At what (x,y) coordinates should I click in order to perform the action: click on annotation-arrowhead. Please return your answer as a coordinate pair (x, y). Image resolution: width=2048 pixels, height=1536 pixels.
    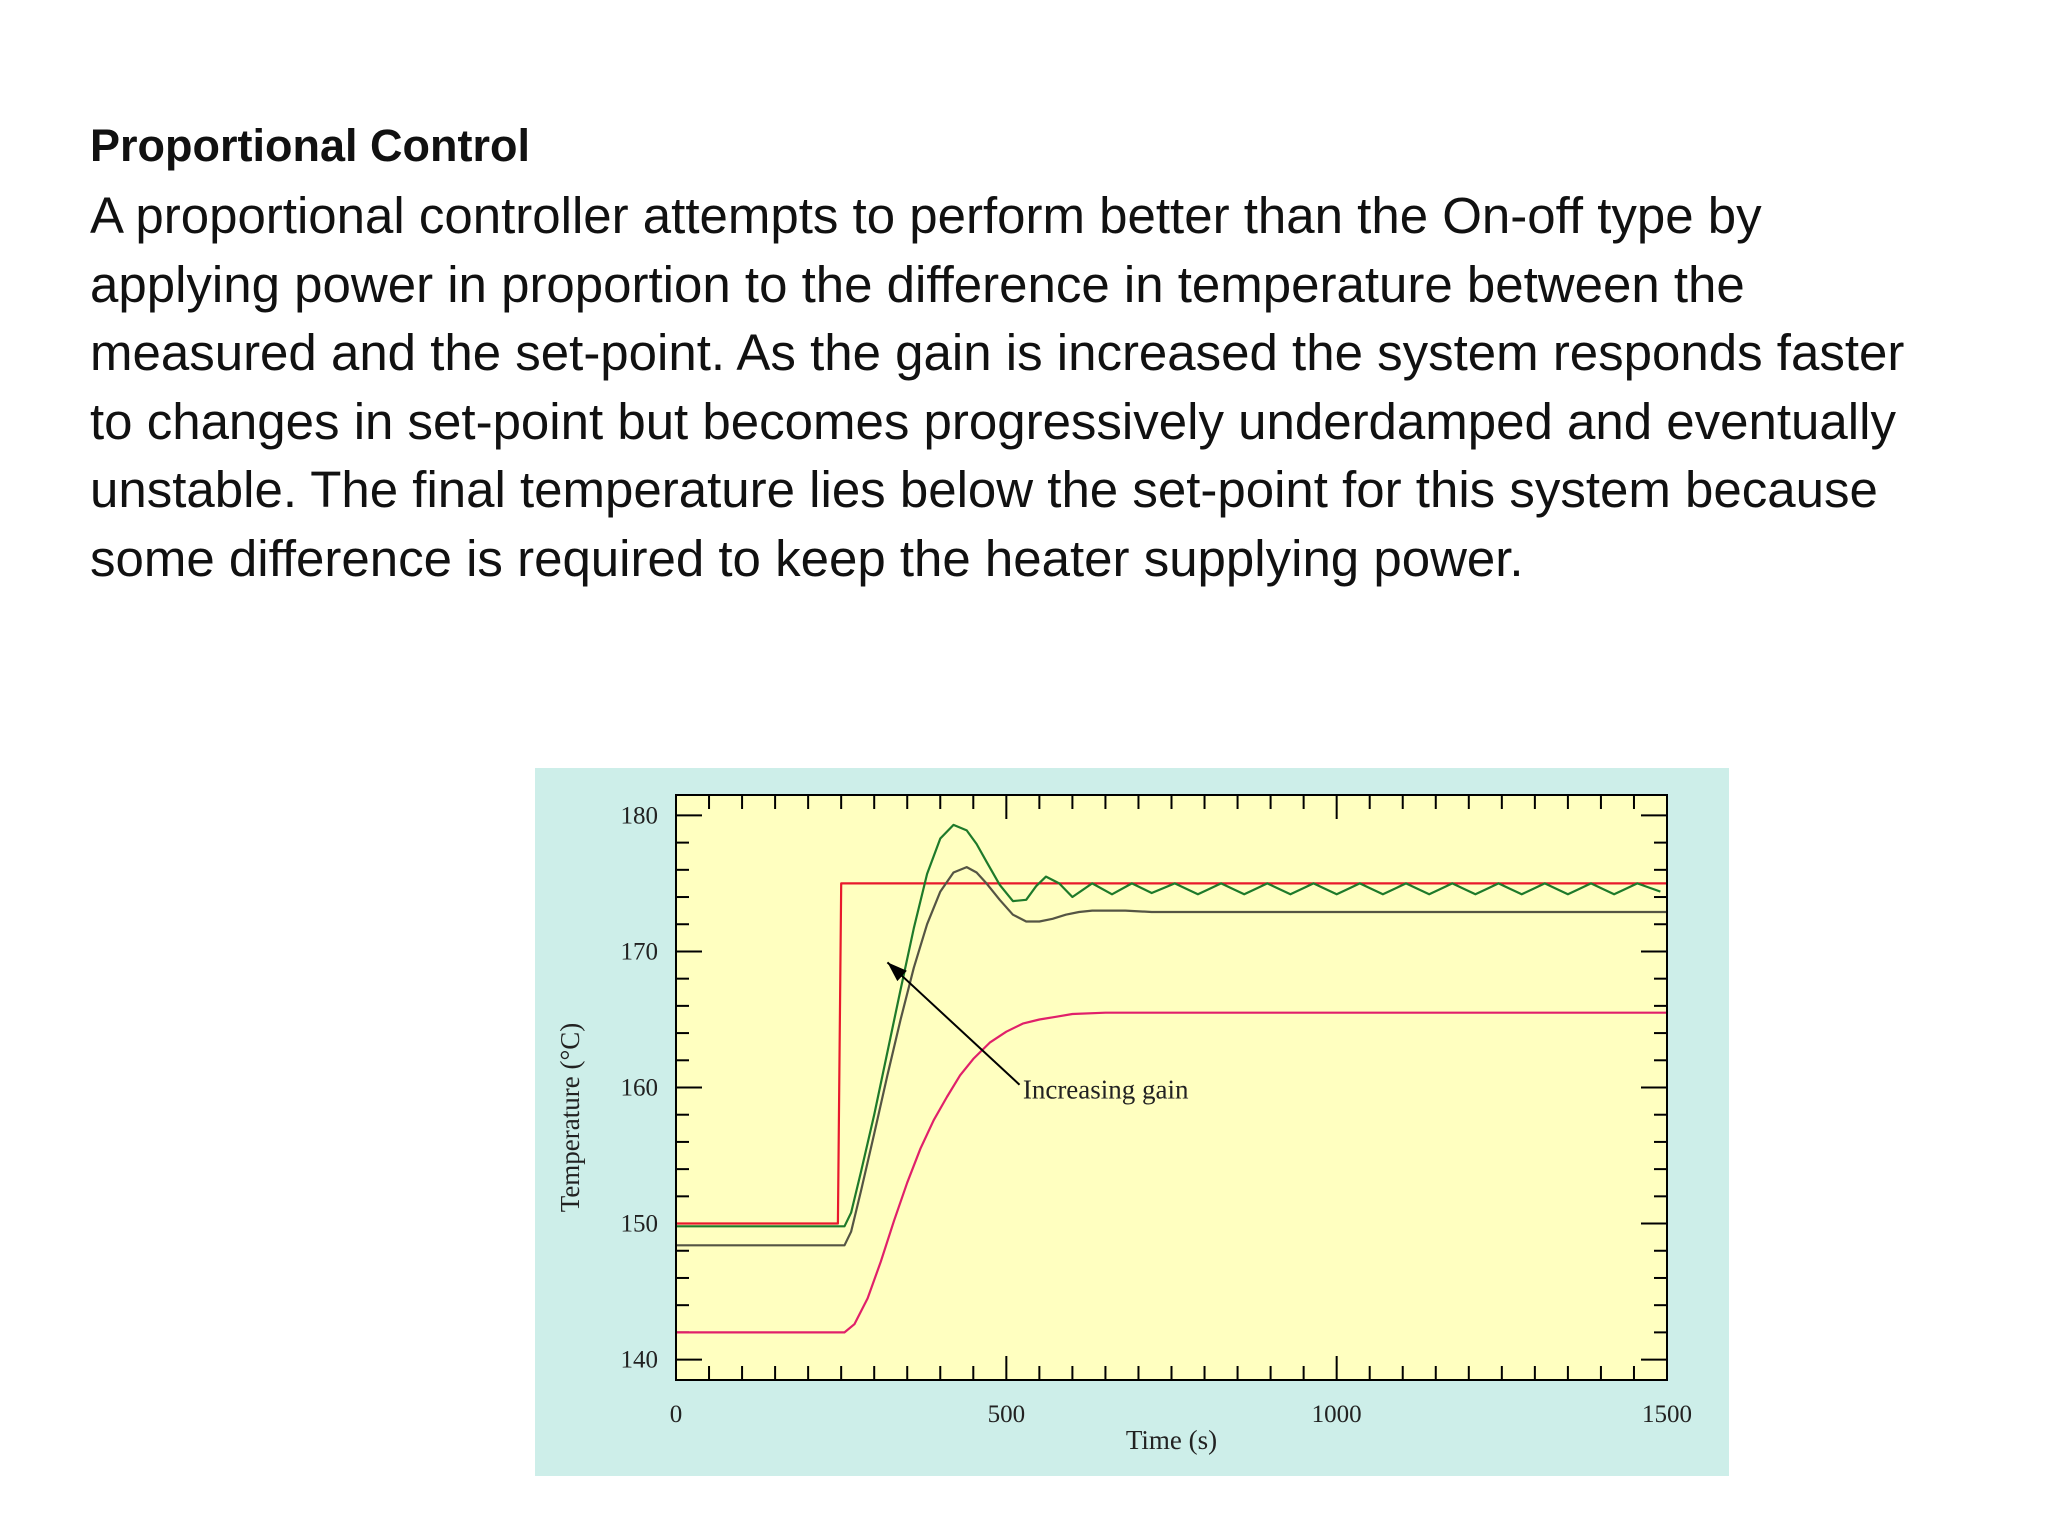
    Looking at the image, I should click on (897, 972).